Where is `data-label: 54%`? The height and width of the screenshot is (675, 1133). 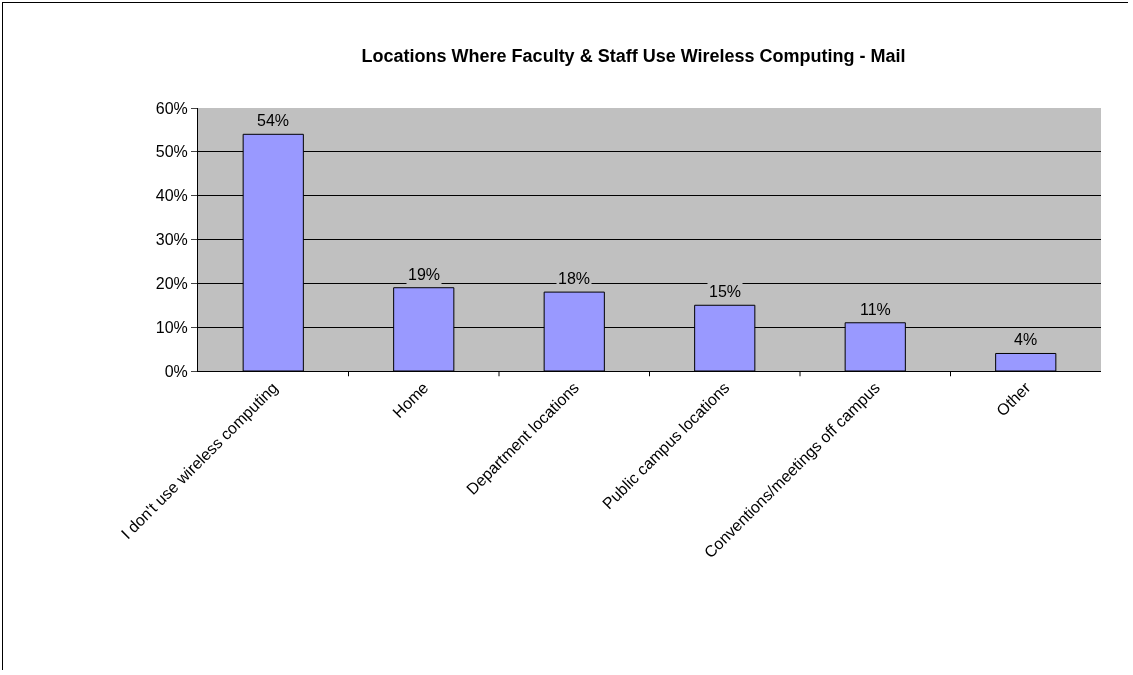 data-label: 54% is located at coordinates (273, 120).